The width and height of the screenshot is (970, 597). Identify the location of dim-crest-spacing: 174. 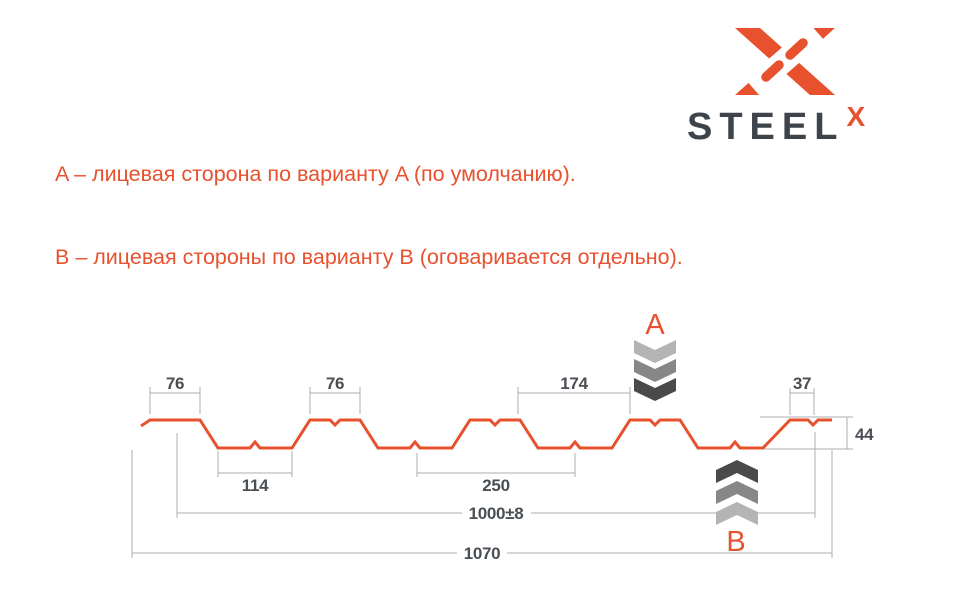
(574, 394).